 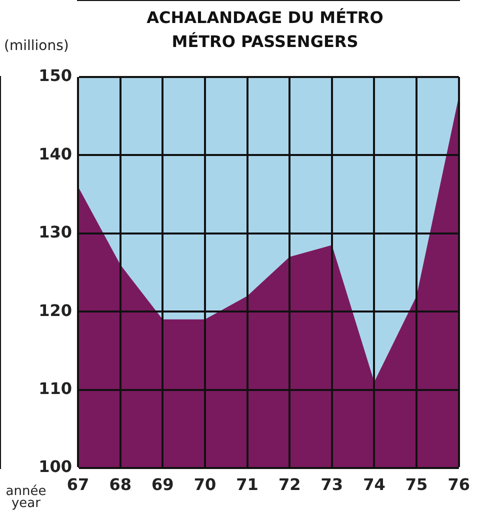 What do you see at coordinates (163, 484) in the screenshot?
I see `x-tick-label: 69` at bounding box center [163, 484].